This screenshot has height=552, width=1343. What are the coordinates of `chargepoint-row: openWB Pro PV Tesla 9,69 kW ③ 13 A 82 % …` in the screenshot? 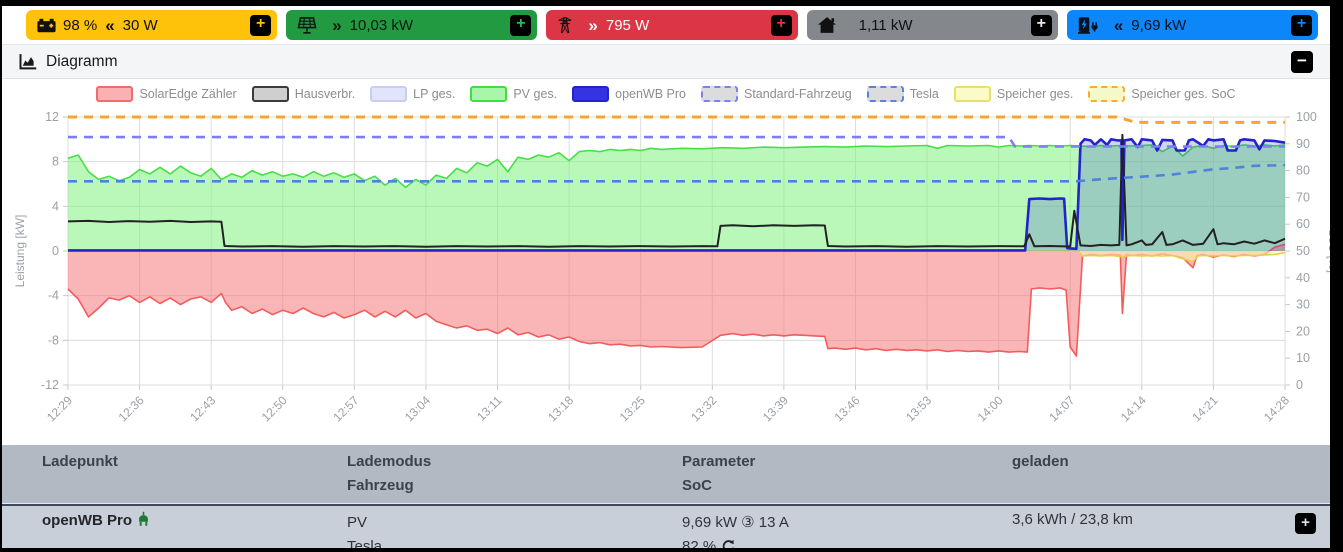 It's located at (666, 526).